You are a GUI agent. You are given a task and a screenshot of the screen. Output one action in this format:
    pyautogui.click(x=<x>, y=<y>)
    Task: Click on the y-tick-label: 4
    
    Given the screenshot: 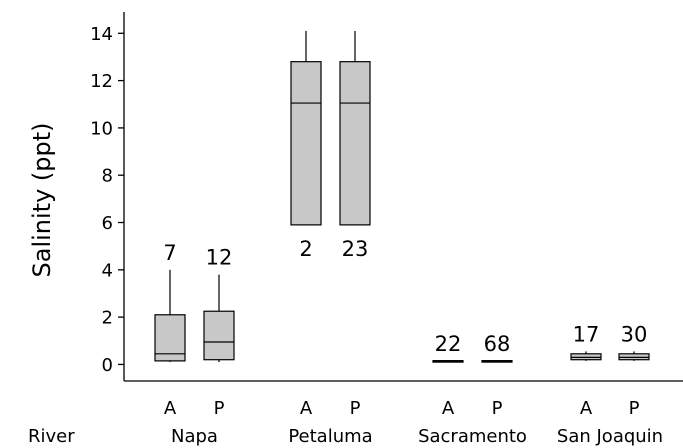 What is the action you would take?
    pyautogui.click(x=107, y=270)
    